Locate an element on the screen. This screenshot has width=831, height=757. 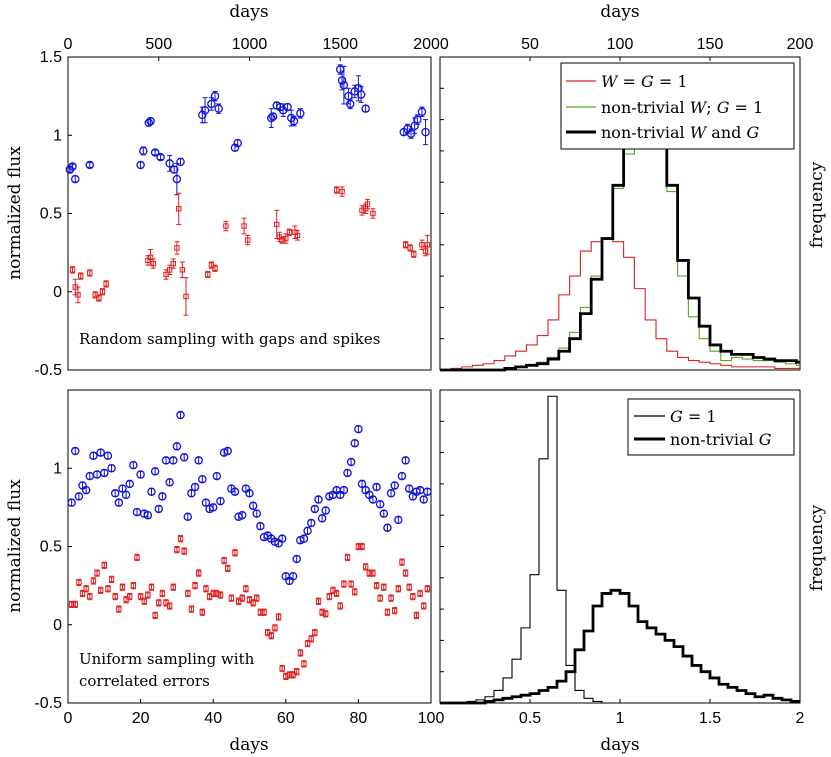
x-tick-label: 2 is located at coordinates (800, 718).